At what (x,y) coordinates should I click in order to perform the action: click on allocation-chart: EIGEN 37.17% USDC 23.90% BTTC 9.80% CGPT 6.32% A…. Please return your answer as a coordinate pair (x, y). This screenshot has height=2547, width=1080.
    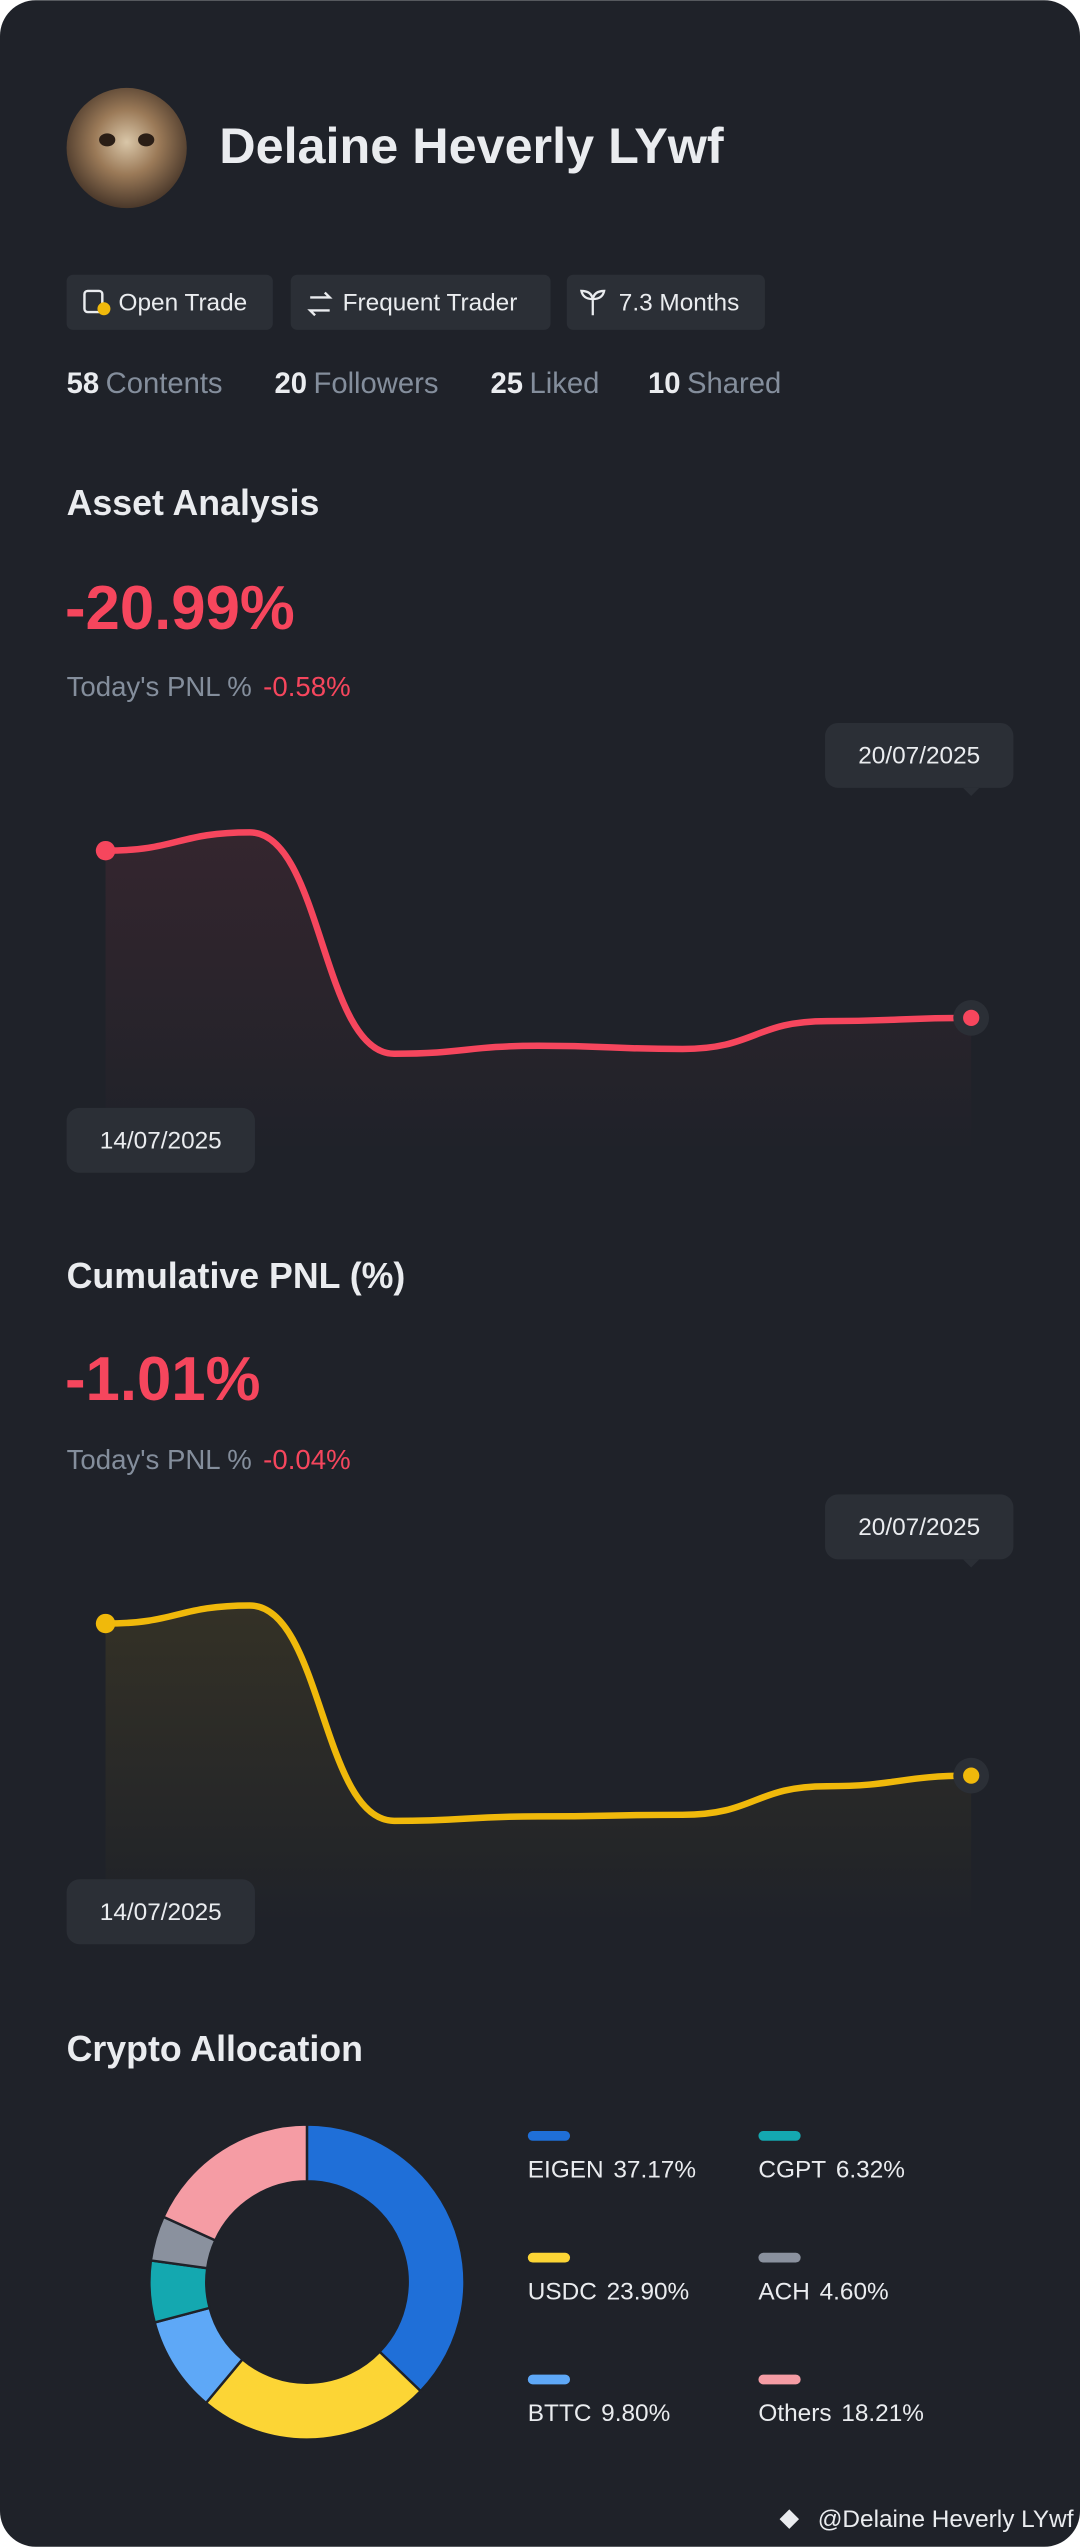
    Looking at the image, I should click on (536, 2282).